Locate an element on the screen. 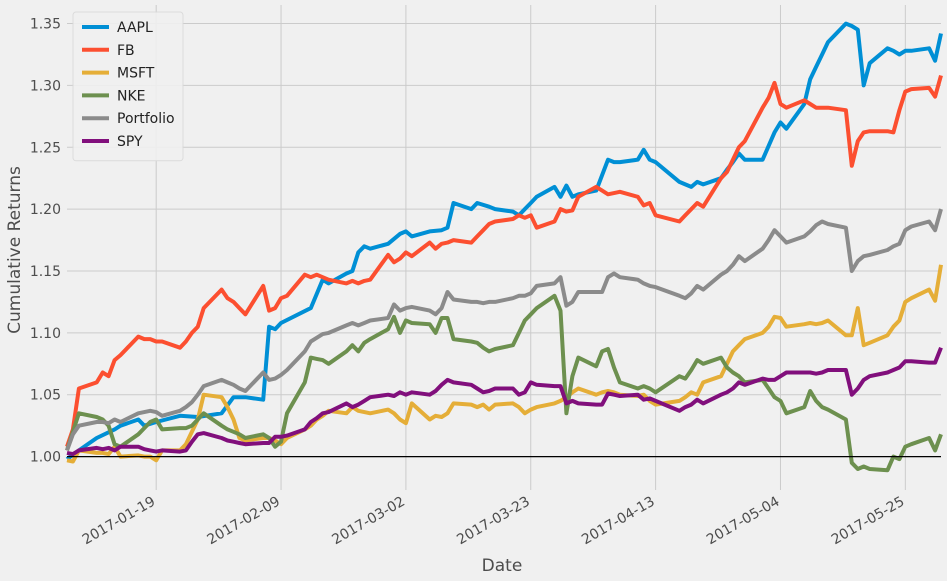 The width and height of the screenshot is (947, 581). x-axis-title: Date is located at coordinates (502, 566).